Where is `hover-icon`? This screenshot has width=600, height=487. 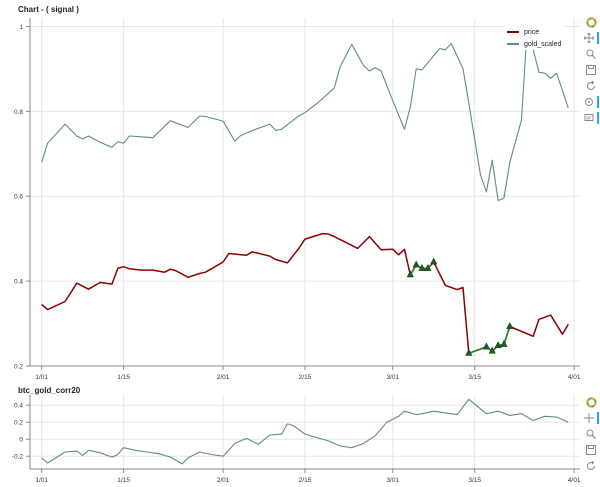
hover-icon is located at coordinates (591, 102).